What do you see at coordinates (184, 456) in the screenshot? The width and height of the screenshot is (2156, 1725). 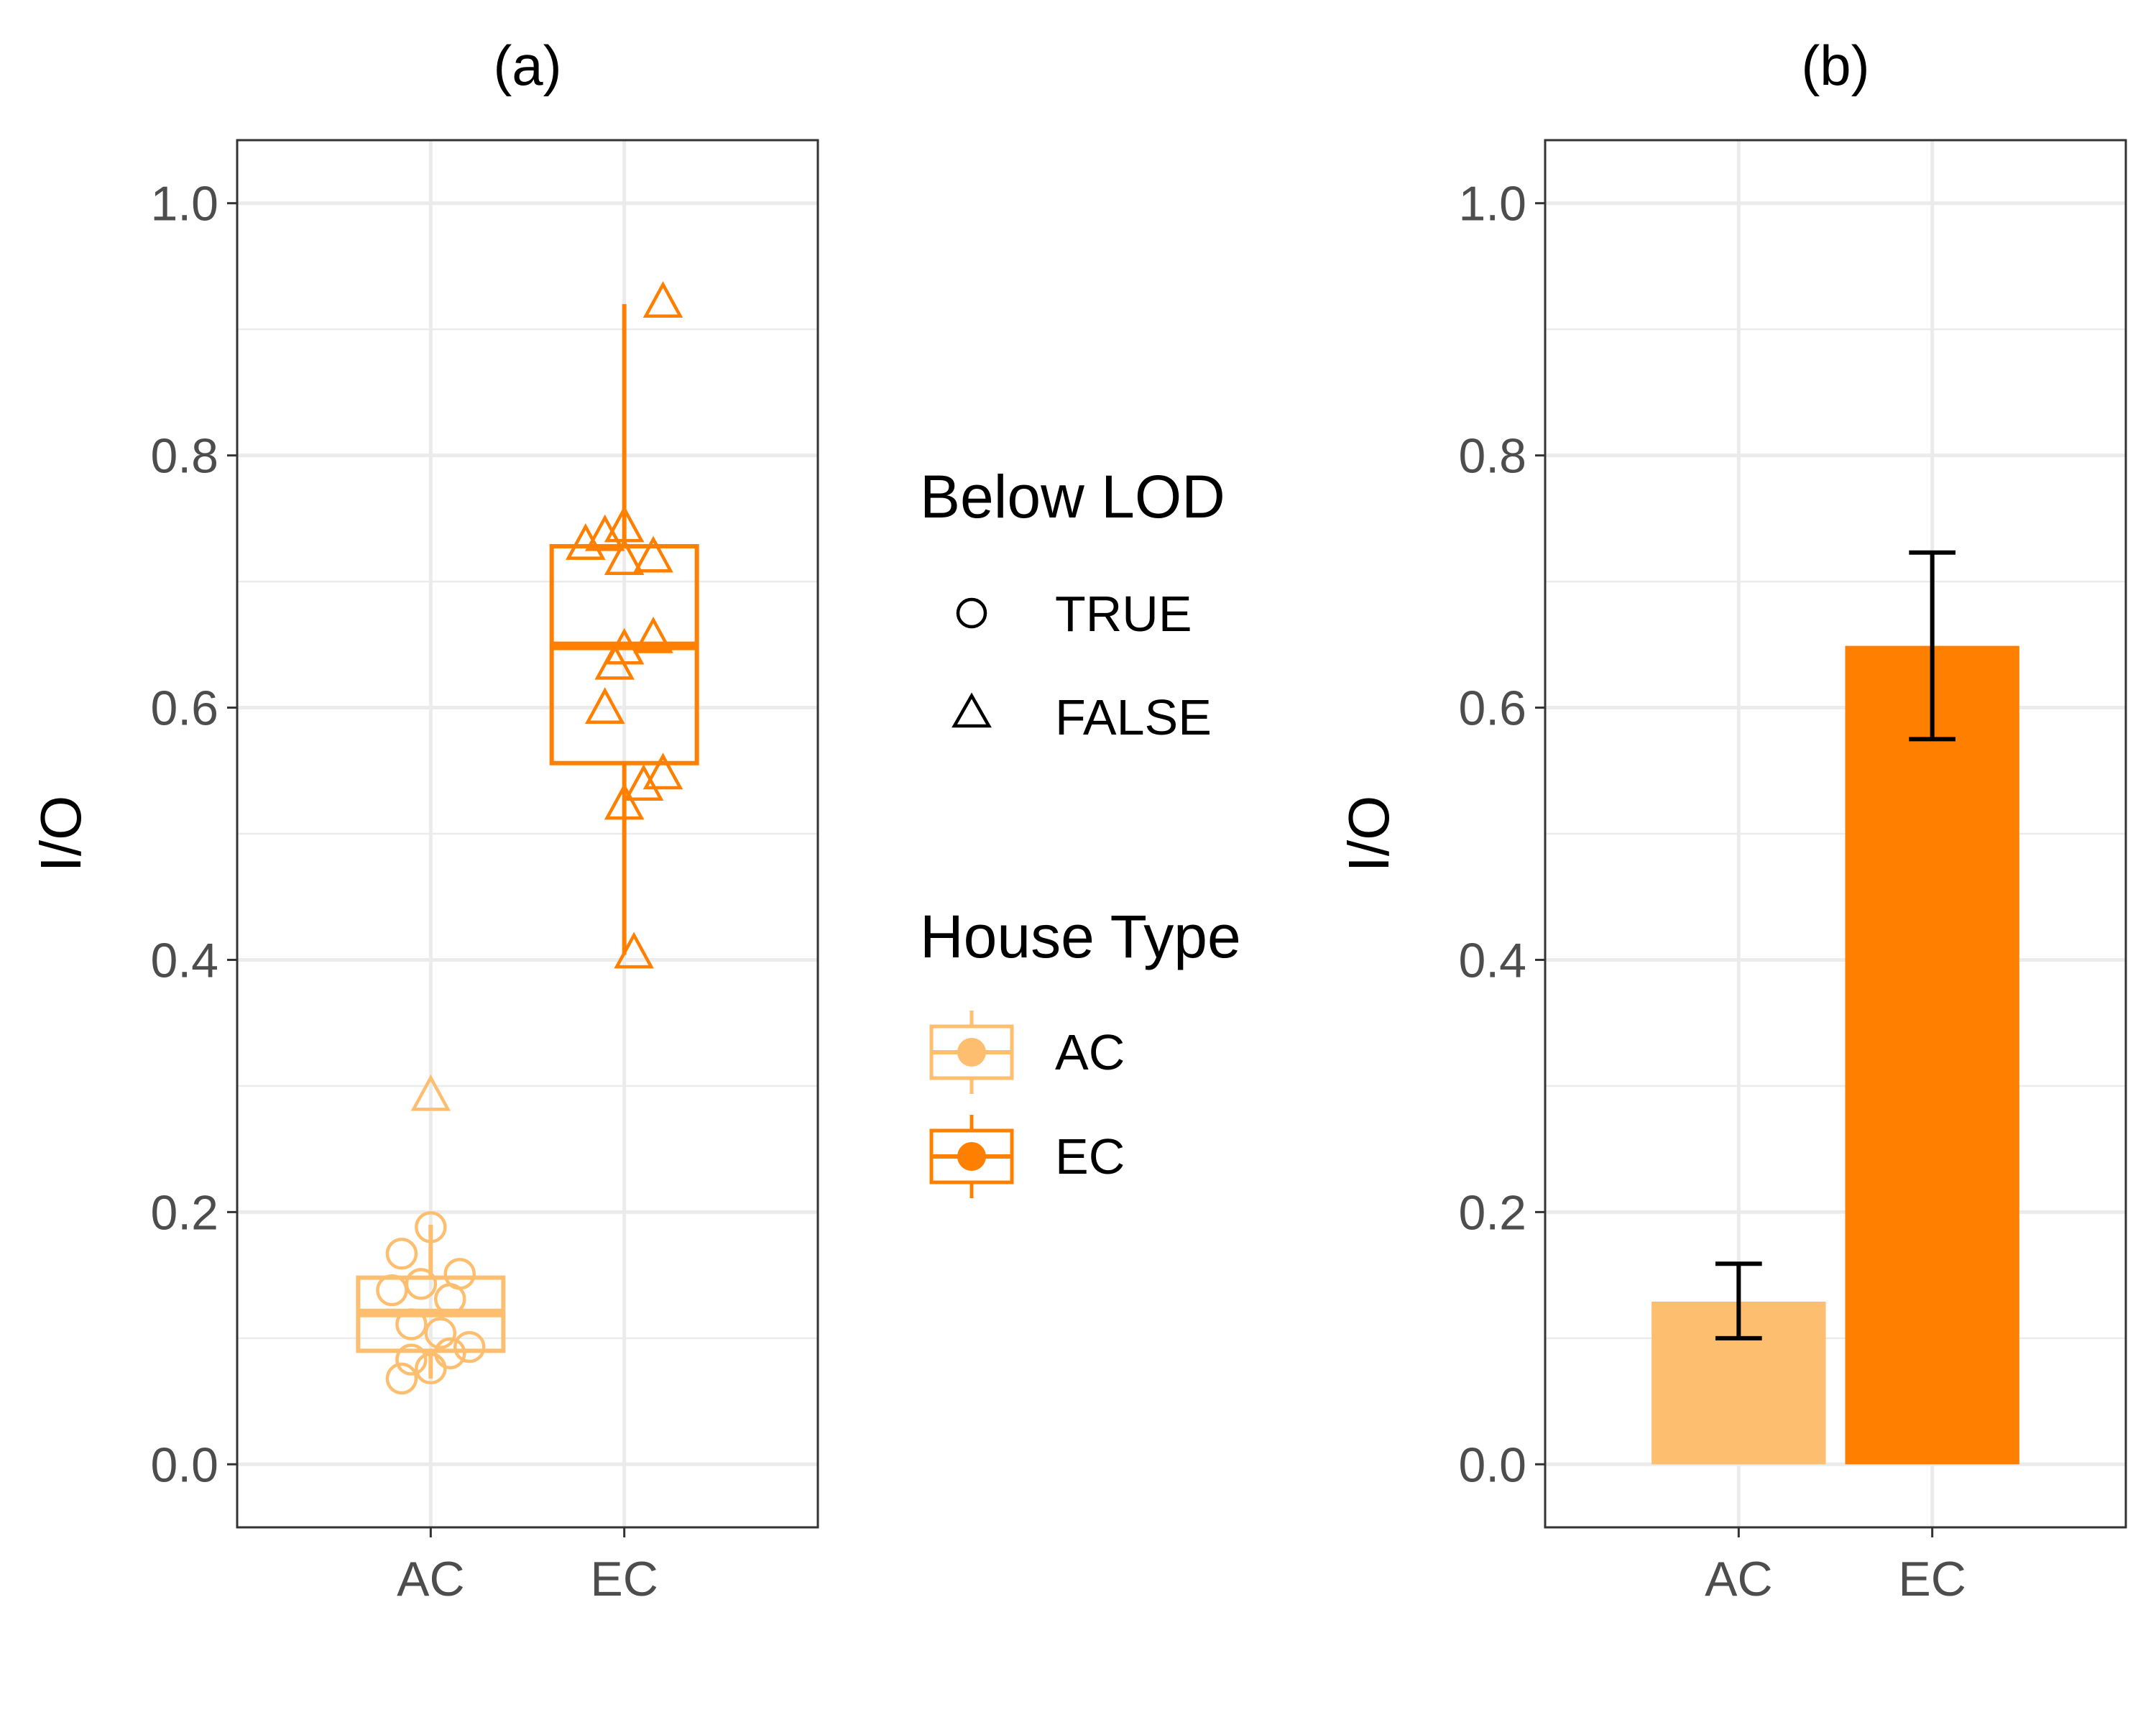 I see `a-y-tick-label: 0.8` at bounding box center [184, 456].